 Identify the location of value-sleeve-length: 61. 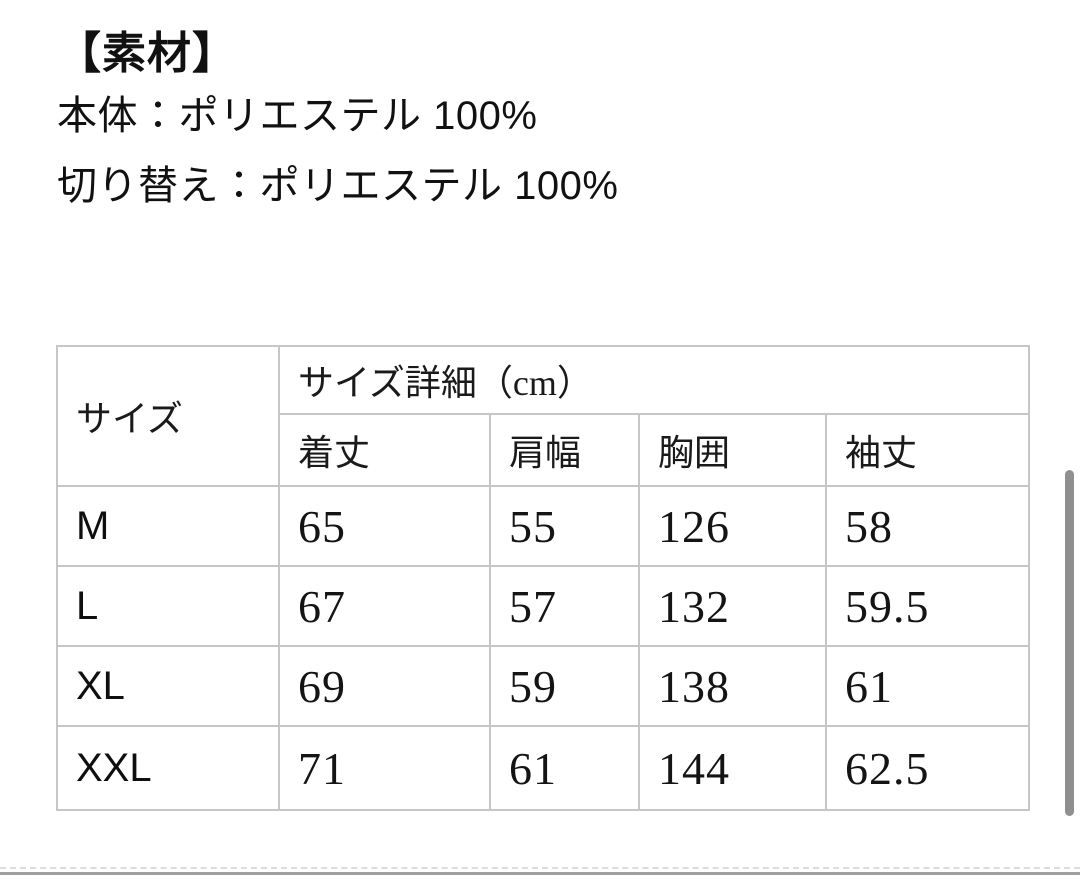
(927, 686).